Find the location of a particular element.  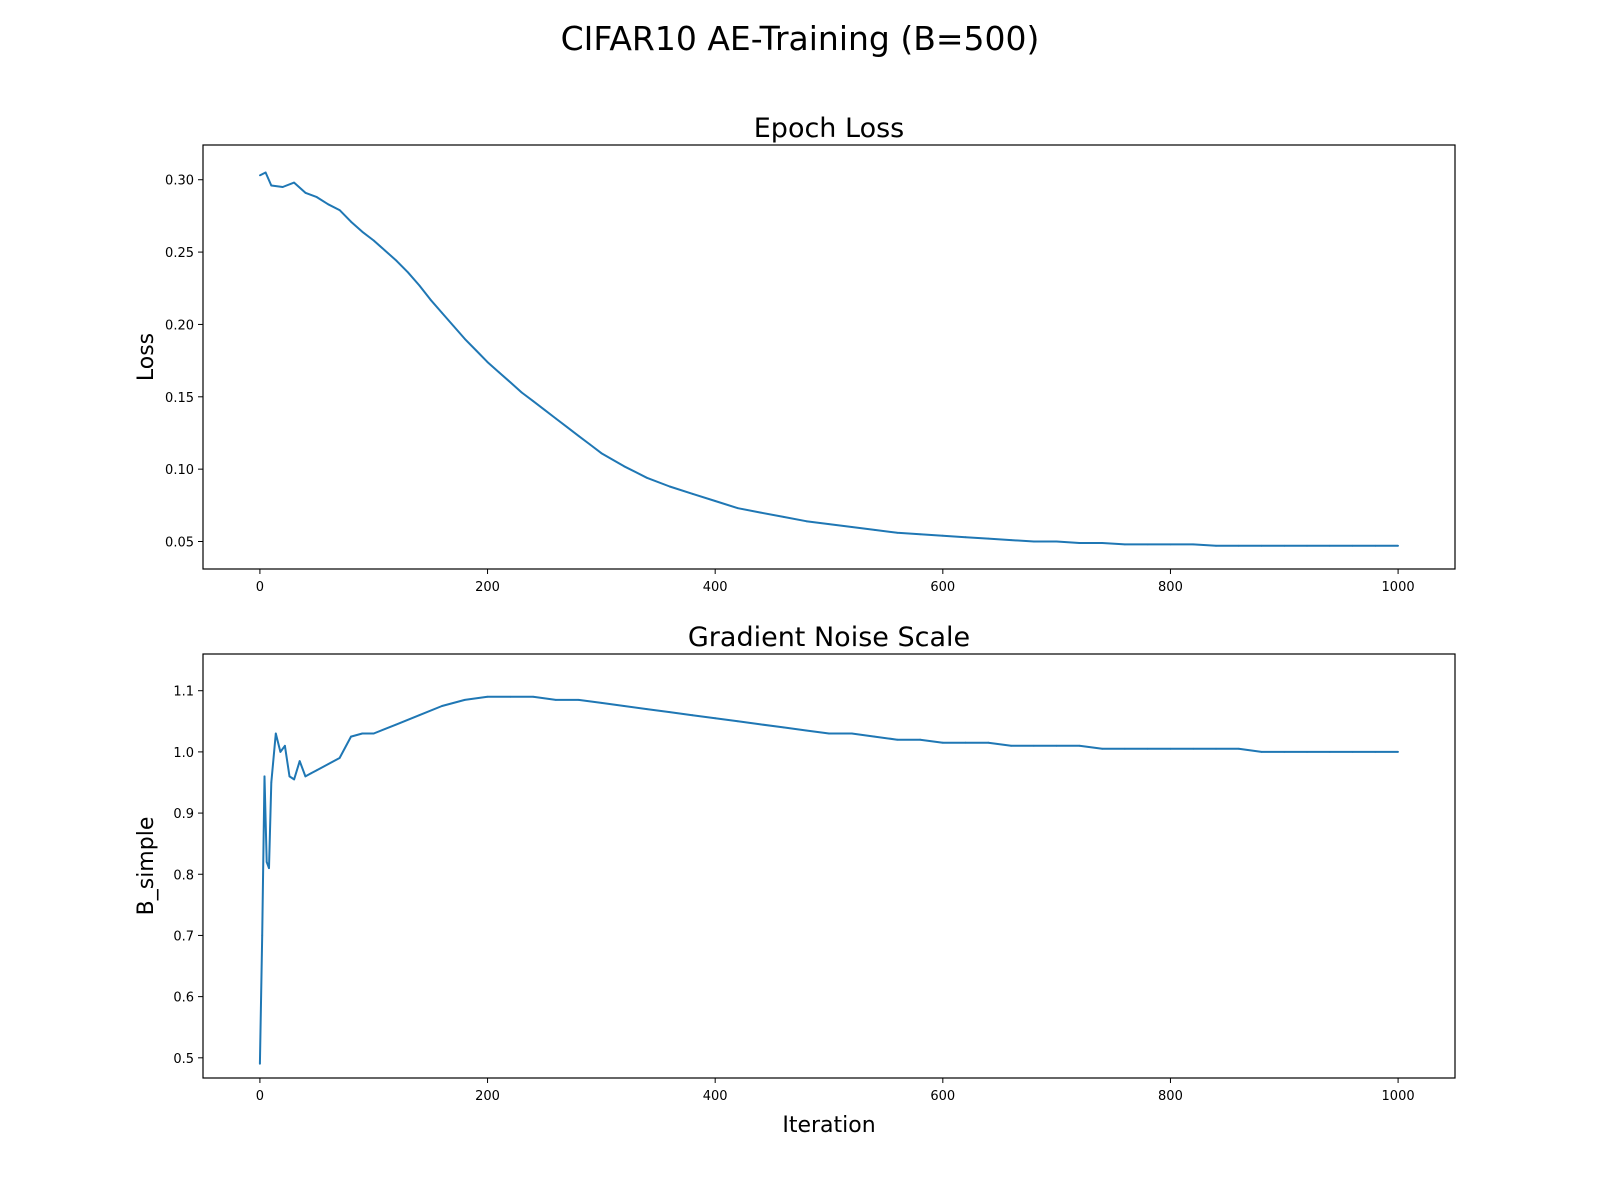

panel-title: Epoch Loss is located at coordinates (829, 128).